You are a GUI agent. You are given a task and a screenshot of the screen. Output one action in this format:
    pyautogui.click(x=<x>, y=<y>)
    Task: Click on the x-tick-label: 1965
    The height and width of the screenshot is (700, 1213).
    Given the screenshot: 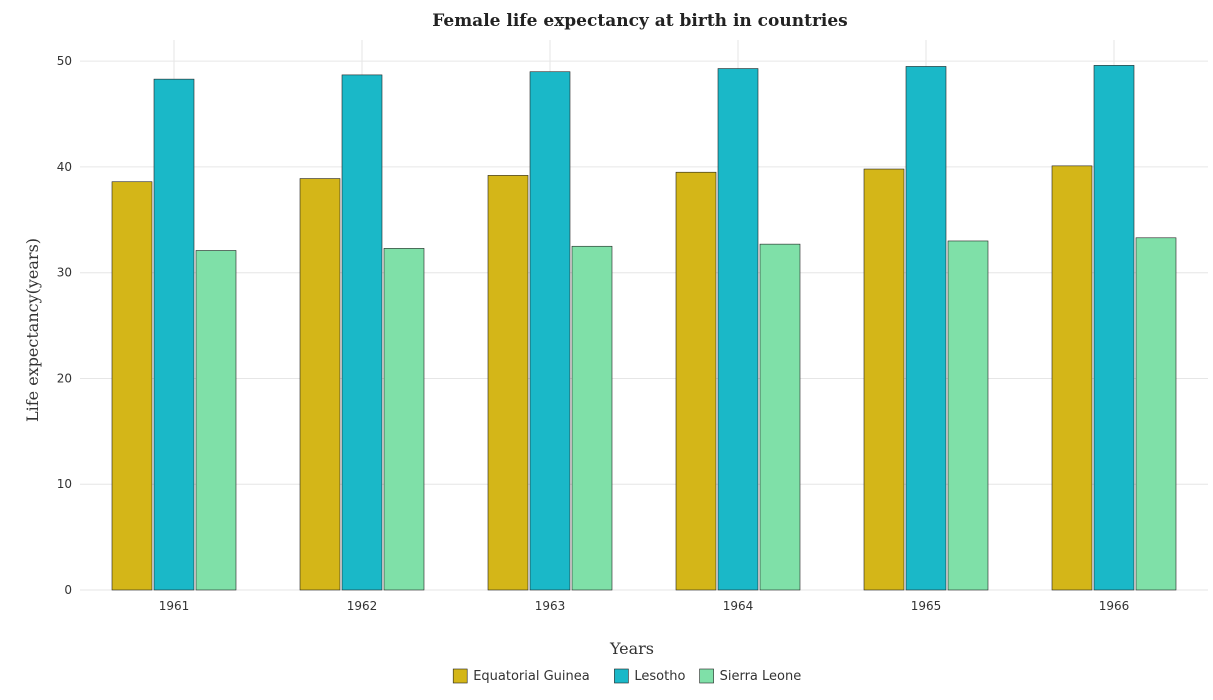 What is the action you would take?
    pyautogui.click(x=926, y=606)
    